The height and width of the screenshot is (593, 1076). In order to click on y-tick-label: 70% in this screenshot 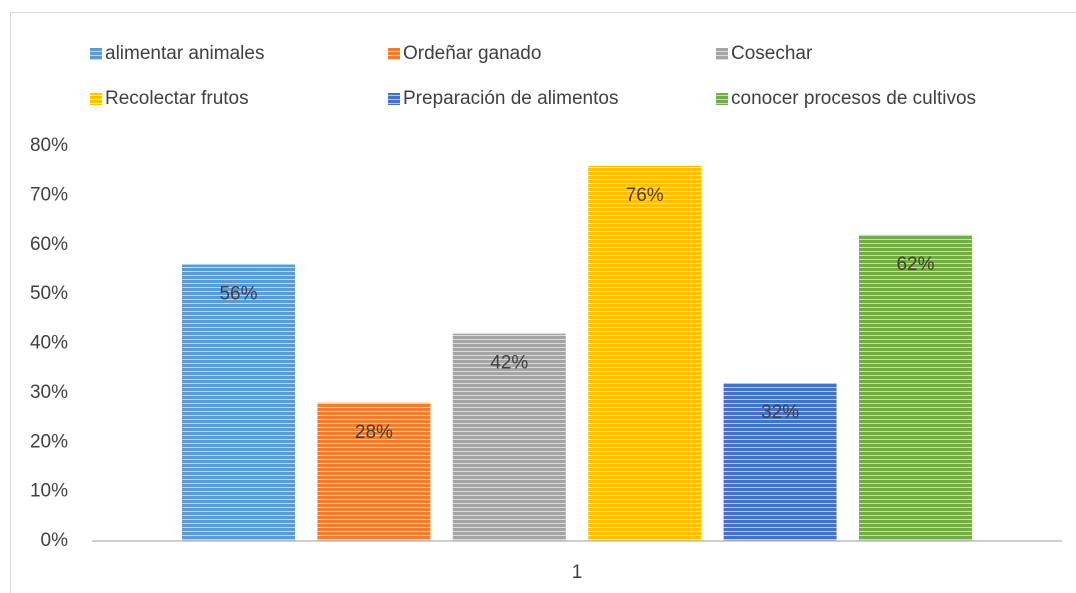, I will do `click(49, 194)`.